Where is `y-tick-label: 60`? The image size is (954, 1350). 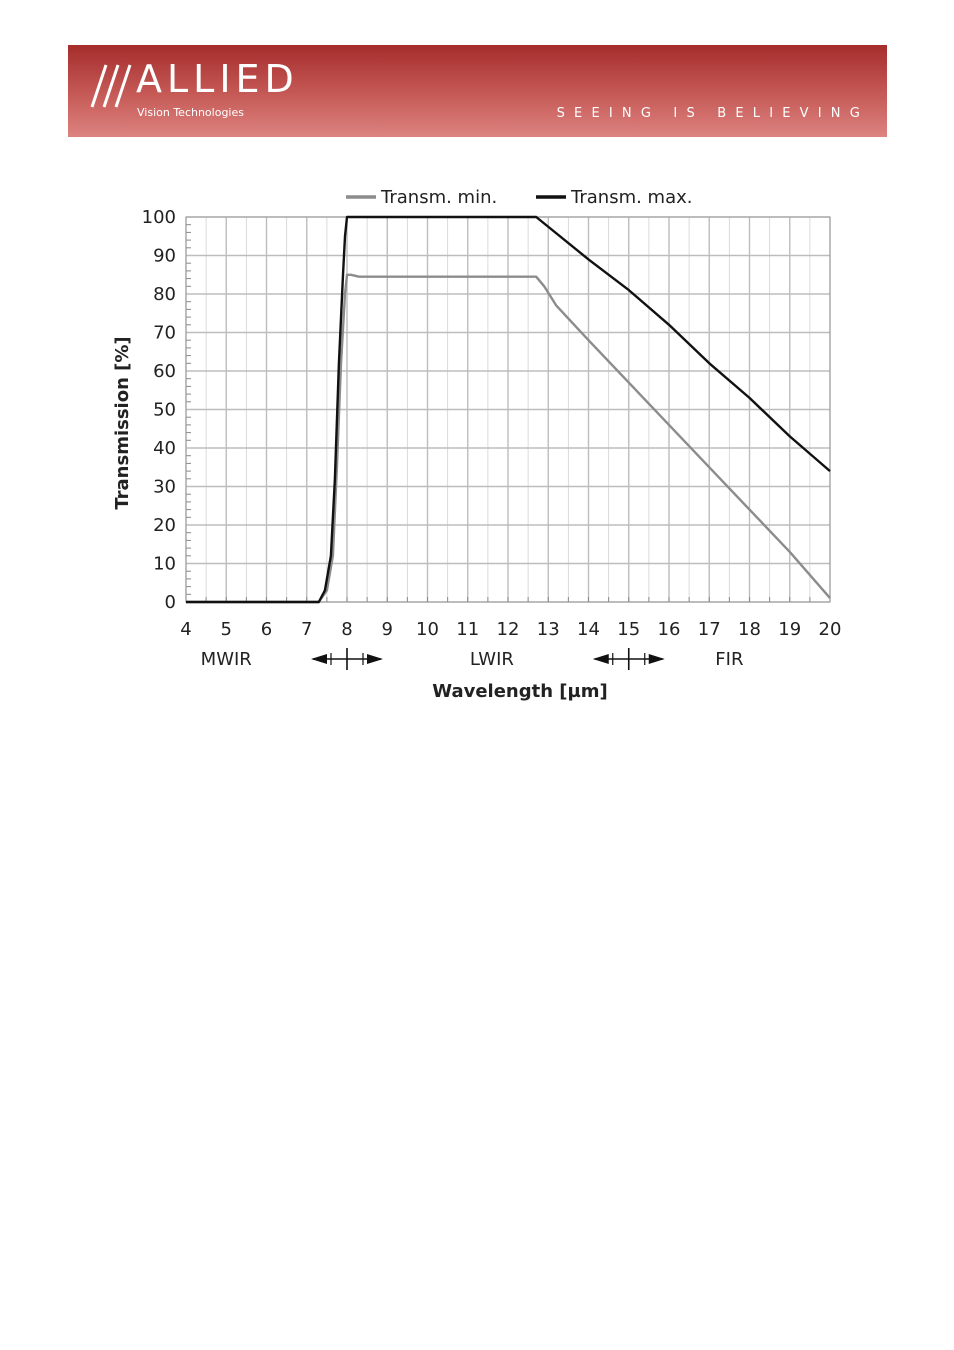
y-tick-label: 60 is located at coordinates (164, 371).